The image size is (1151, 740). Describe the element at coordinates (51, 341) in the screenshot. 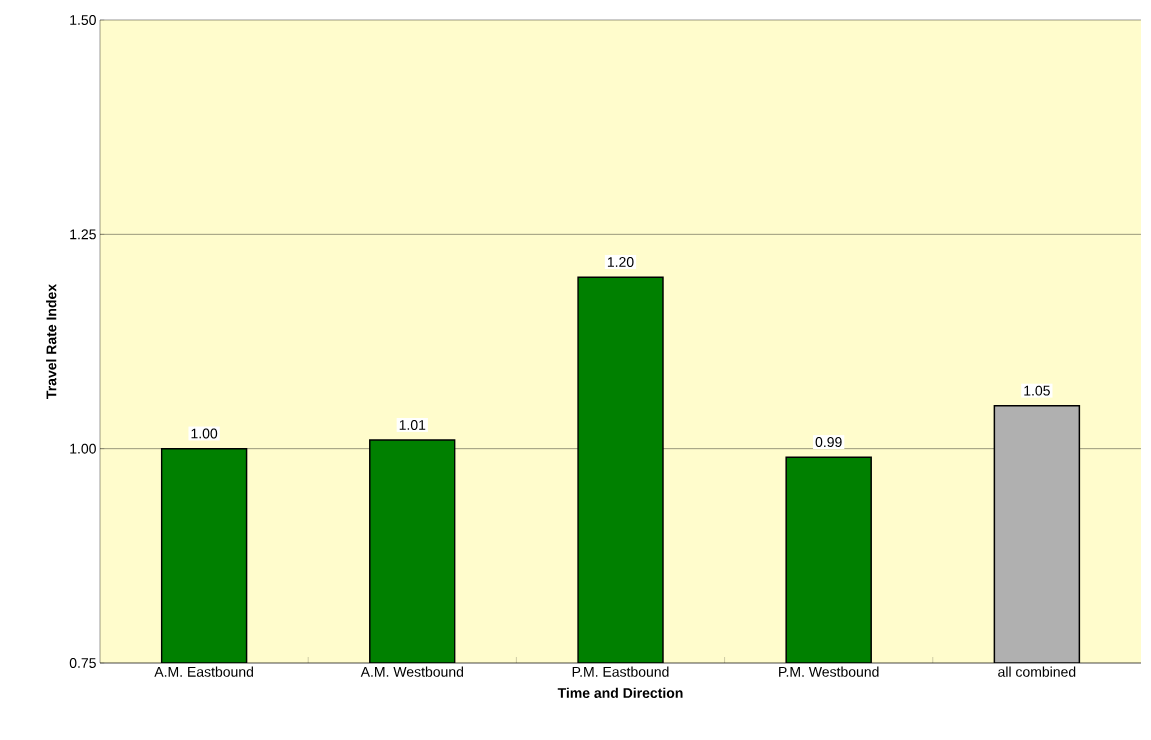

I see `y-axis-title: Travel Rate Index` at that location.